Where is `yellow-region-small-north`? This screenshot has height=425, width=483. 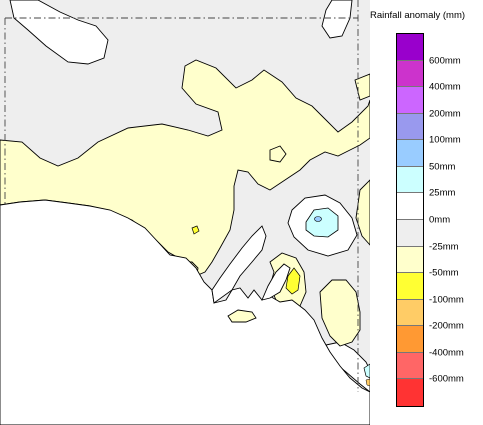 yellow-region-small-north is located at coordinates (278, 154).